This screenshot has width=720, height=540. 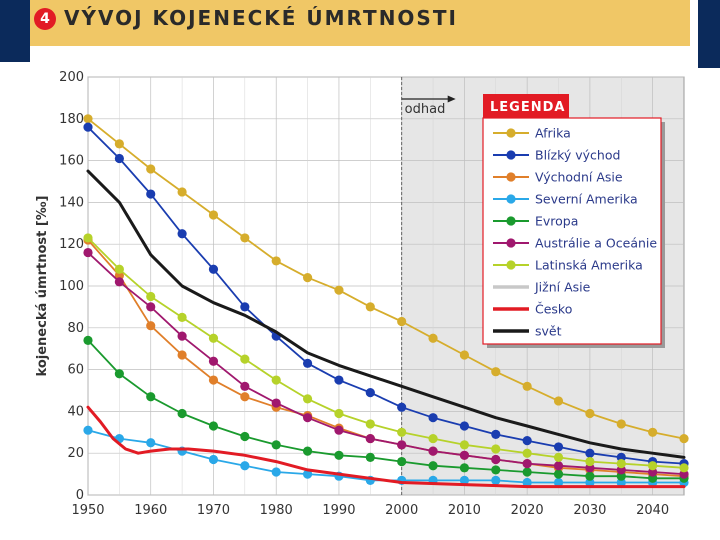 I want to click on legend-item-5: Austrálie a Oceánie, so click(x=575, y=243).